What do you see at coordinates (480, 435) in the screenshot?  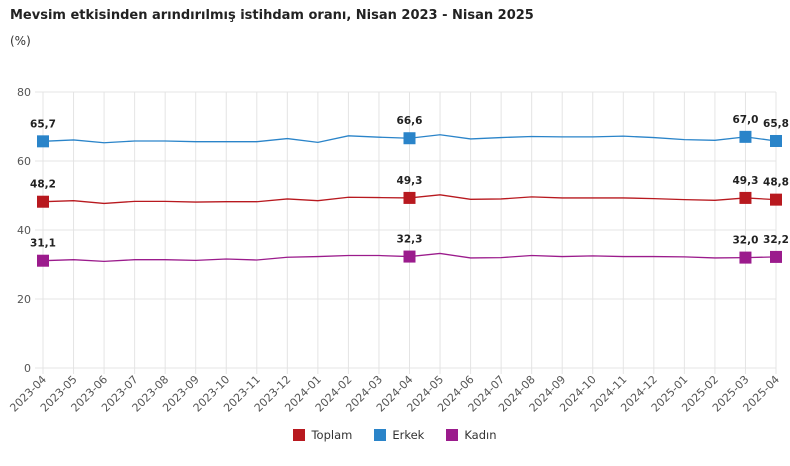 I see `legend-label: Kadın` at bounding box center [480, 435].